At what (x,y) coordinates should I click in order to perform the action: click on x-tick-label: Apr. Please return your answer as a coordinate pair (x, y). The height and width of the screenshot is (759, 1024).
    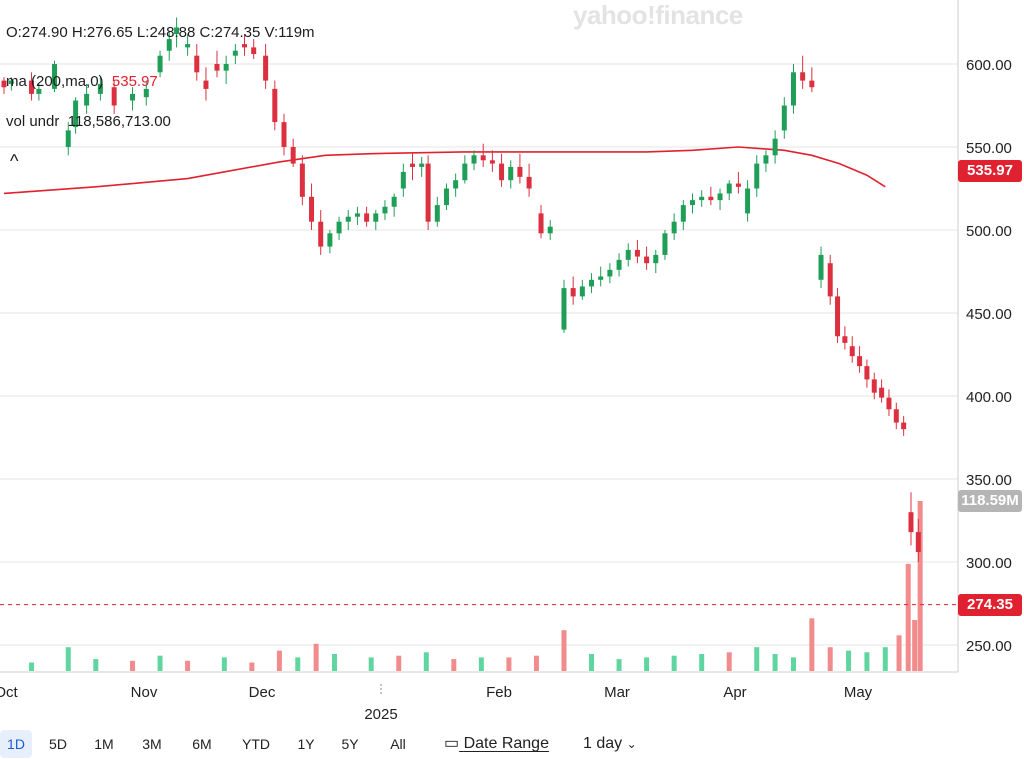
    Looking at the image, I should click on (734, 692).